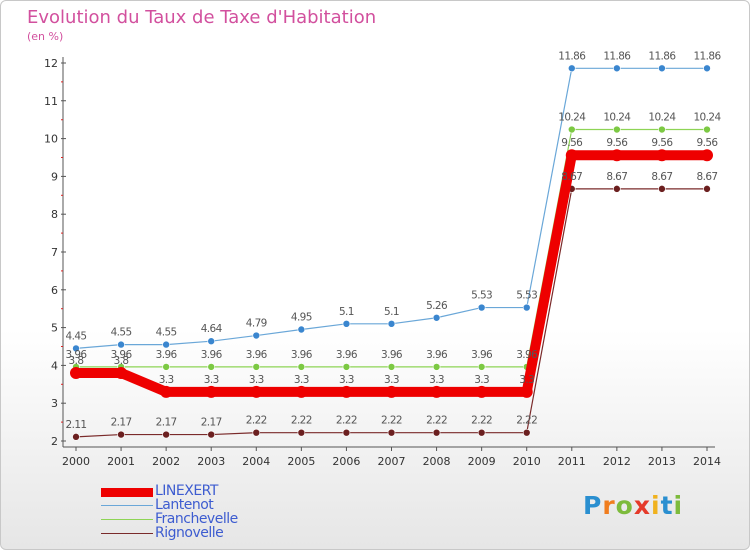 This screenshot has width=750, height=550. Describe the element at coordinates (121, 333) in the screenshot. I see `data-label: 4.55` at that location.